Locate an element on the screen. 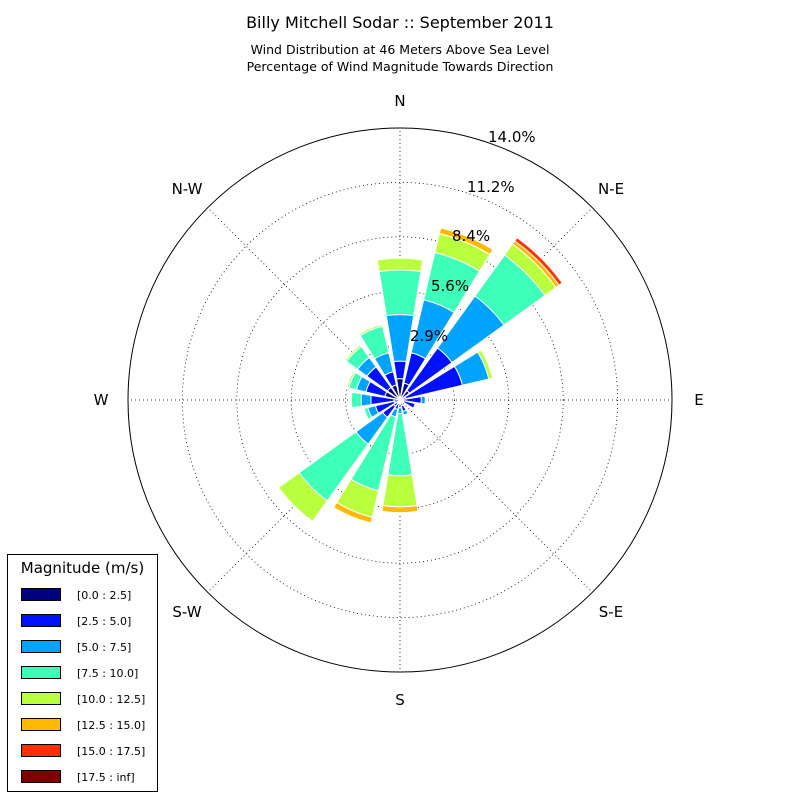 The height and width of the screenshot is (800, 800). ring-label-2: 5.6% is located at coordinates (450, 286).